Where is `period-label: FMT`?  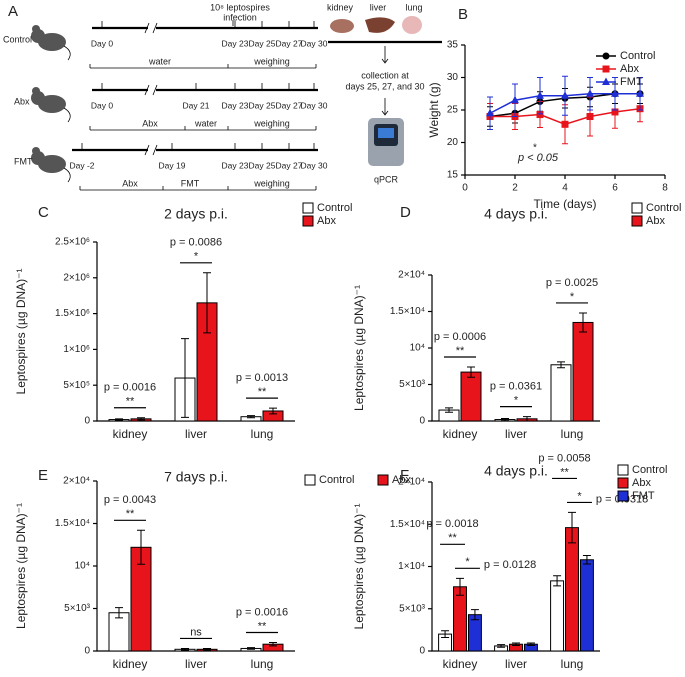 period-label: FMT is located at coordinates (190, 183).